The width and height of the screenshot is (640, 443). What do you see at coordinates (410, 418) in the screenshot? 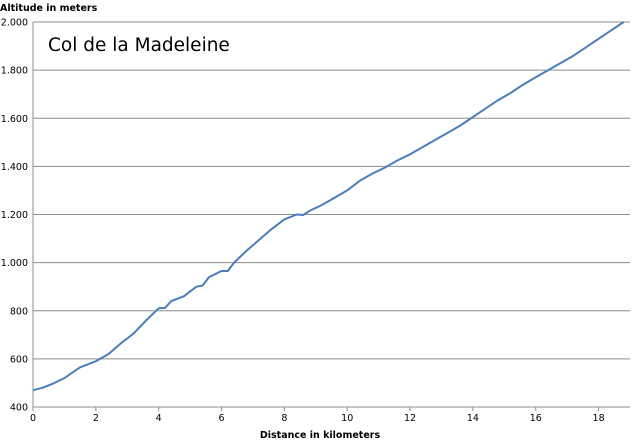
I see `x-tick-label: 12` at bounding box center [410, 418].